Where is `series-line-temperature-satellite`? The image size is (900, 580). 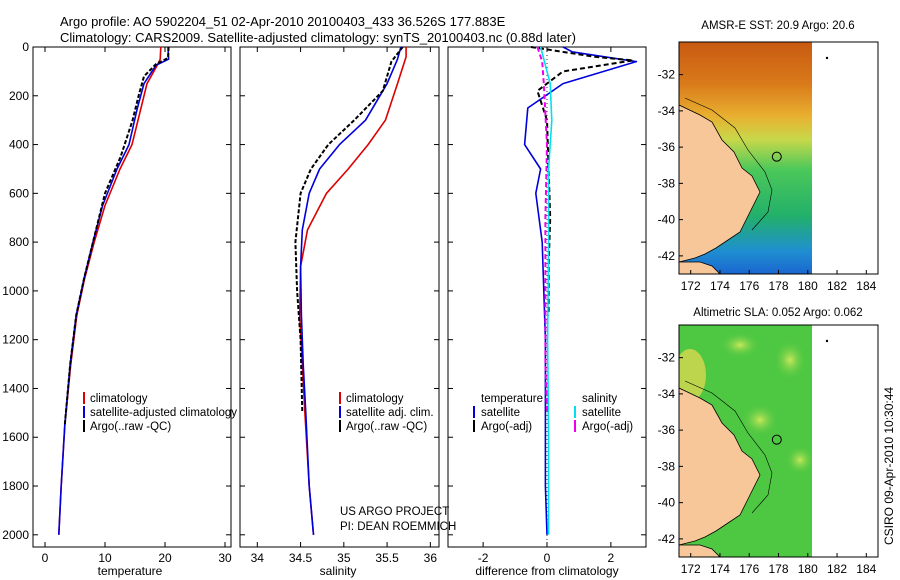 series-line-temperature-satellite is located at coordinates (580, 290).